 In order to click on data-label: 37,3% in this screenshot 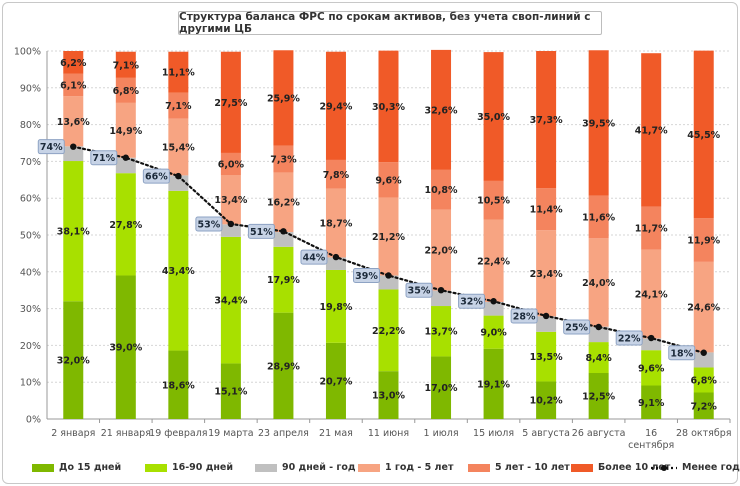, I will do `click(546, 120)`.